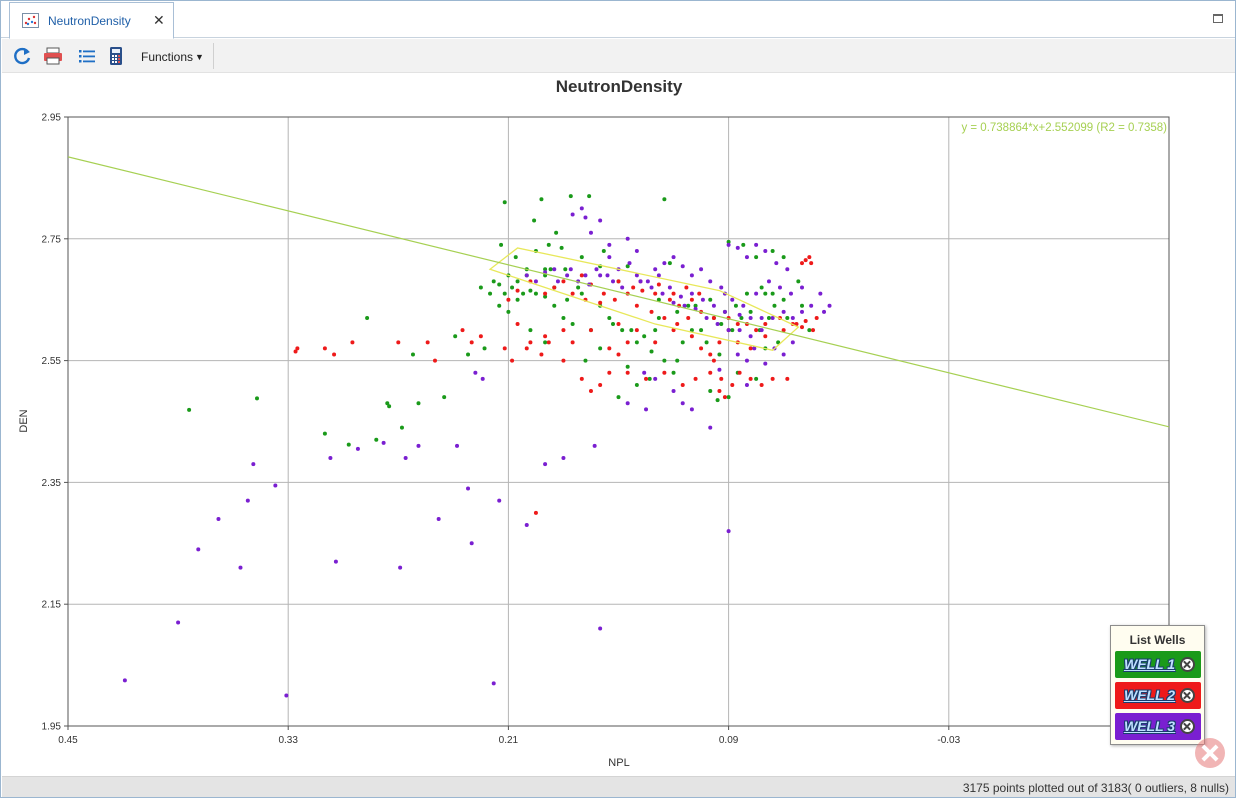  Describe the element at coordinates (23, 56) in the screenshot. I see `refresh-icon` at that location.